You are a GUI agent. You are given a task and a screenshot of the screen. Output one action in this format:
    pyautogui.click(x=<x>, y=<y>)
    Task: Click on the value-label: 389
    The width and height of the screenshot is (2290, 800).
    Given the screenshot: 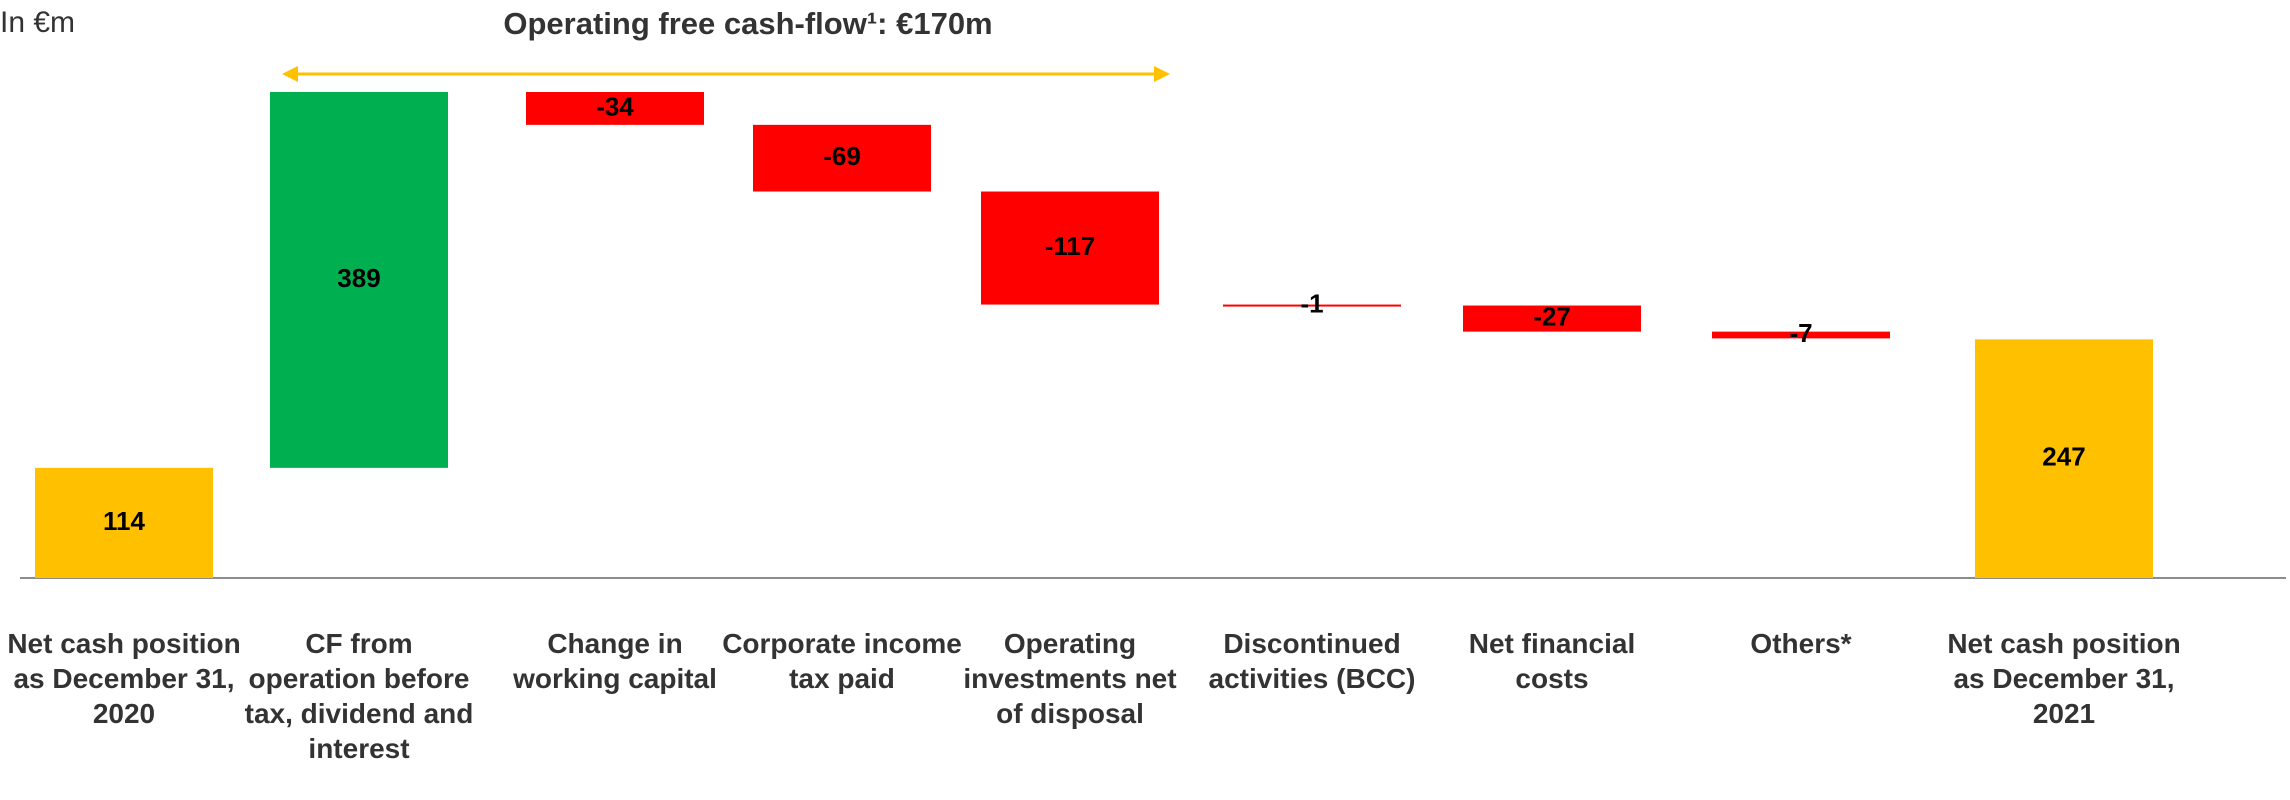 What is the action you would take?
    pyautogui.click(x=358, y=278)
    